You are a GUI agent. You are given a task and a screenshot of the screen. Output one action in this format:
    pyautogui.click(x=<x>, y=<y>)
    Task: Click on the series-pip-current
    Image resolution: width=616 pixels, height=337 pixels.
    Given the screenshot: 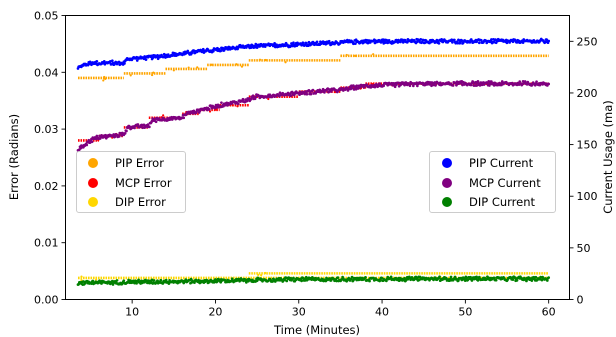 What is the action you would take?
    pyautogui.click(x=313, y=53)
    